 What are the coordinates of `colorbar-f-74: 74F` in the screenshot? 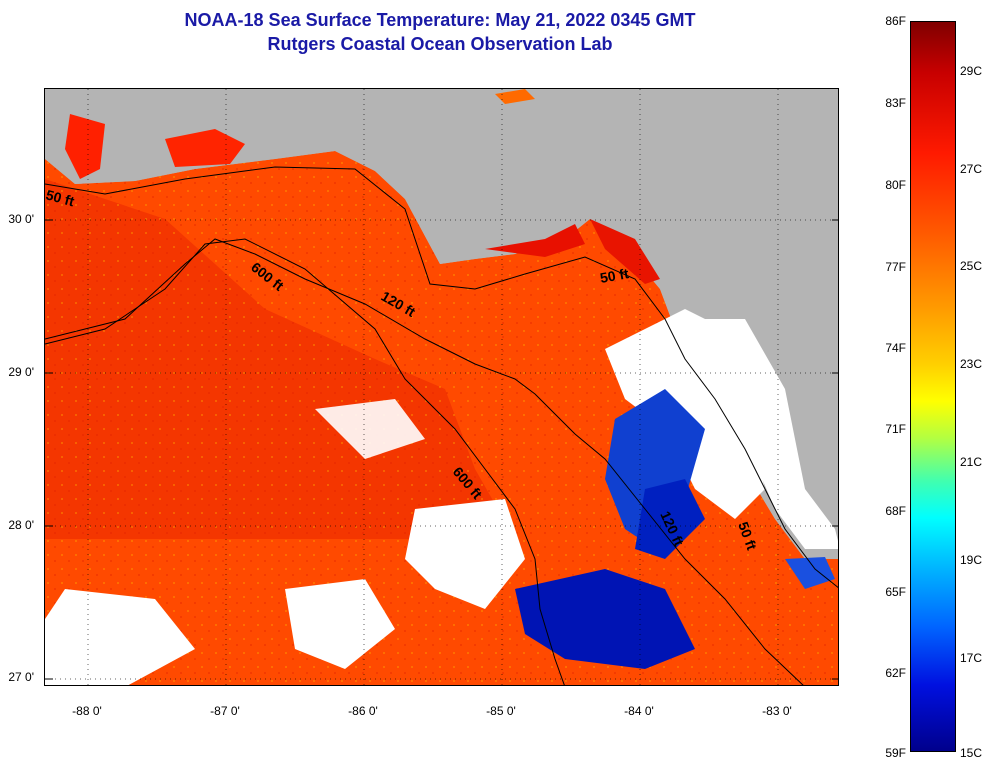 It's located at (895, 348).